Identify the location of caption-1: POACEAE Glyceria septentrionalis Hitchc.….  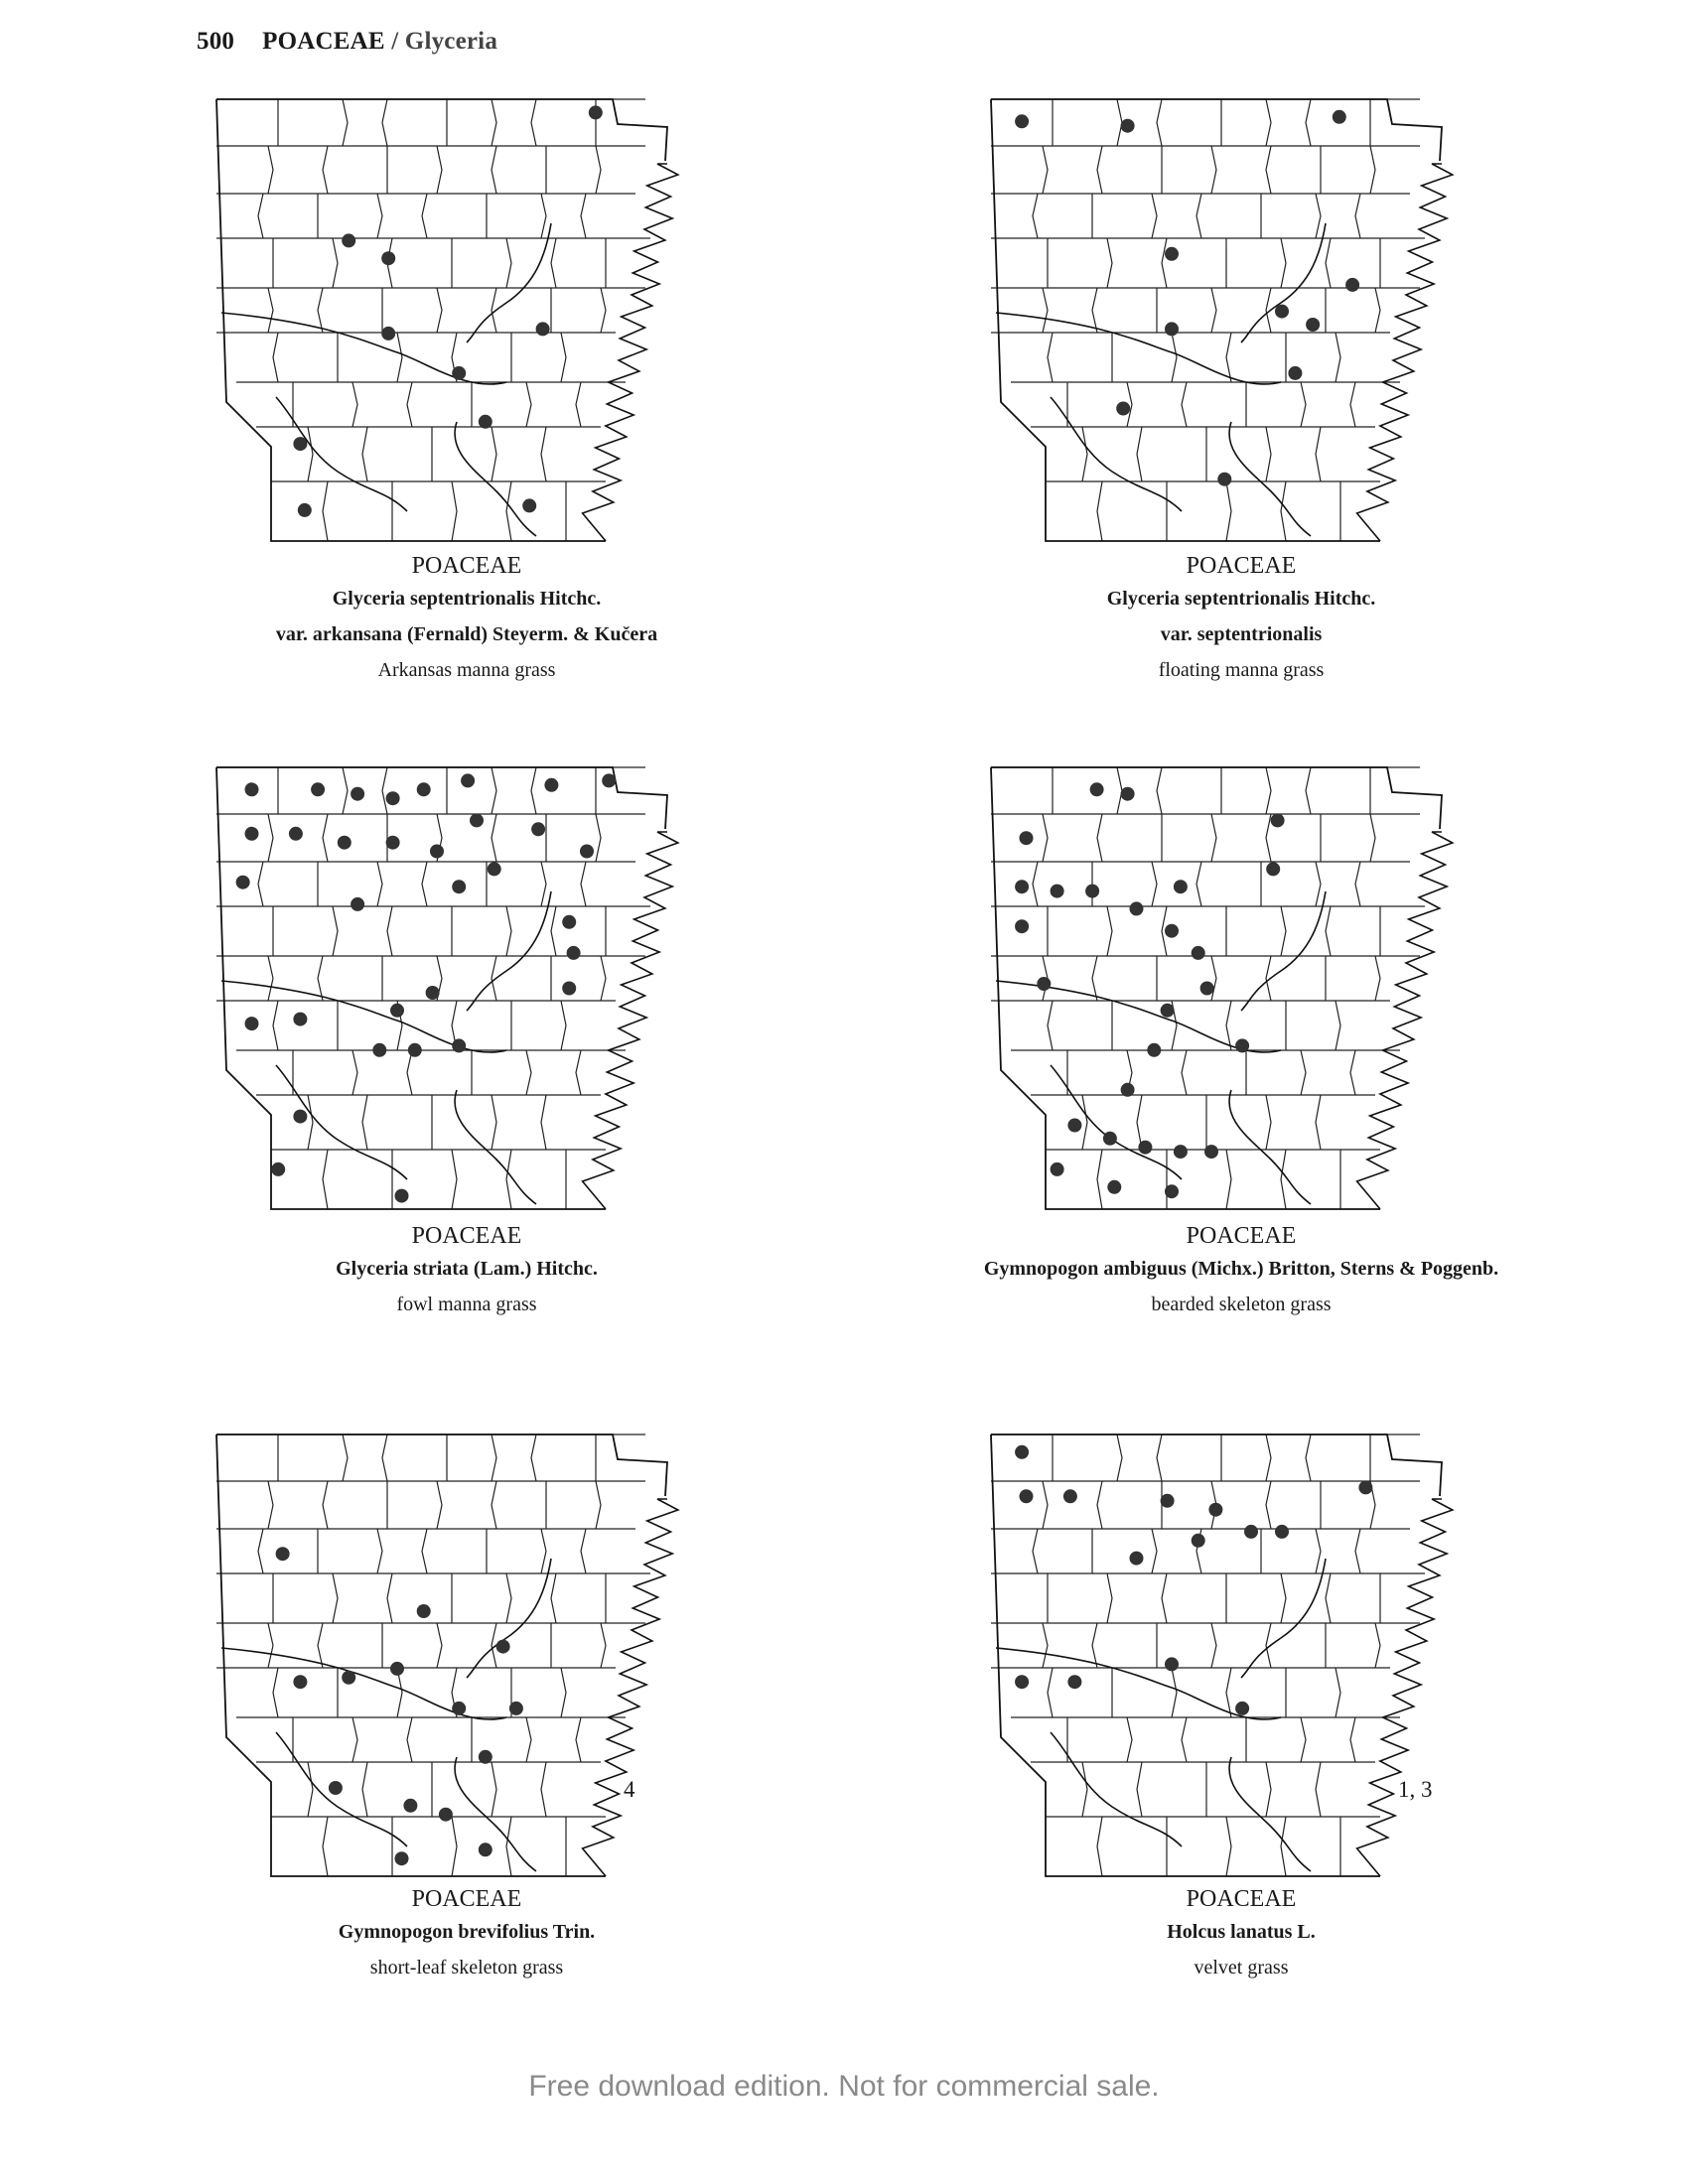
(466, 619).